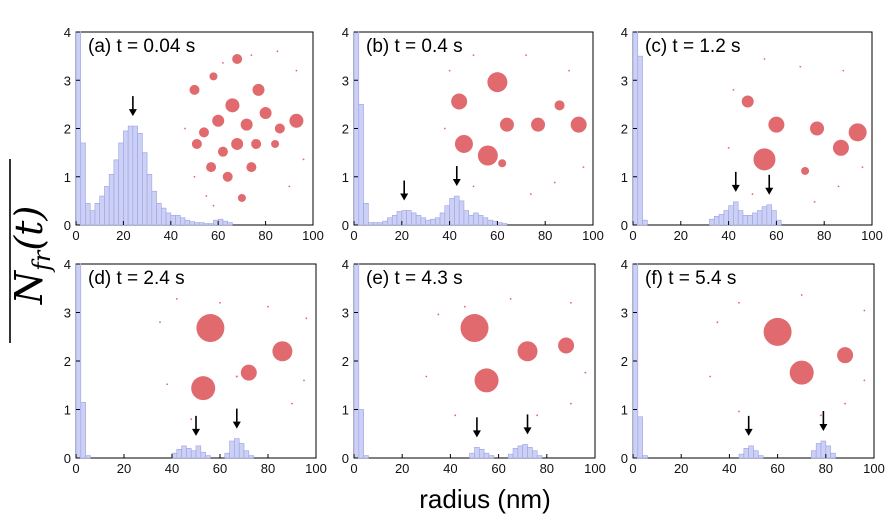  I want to click on y-tick-label: 4, so click(67, 32).